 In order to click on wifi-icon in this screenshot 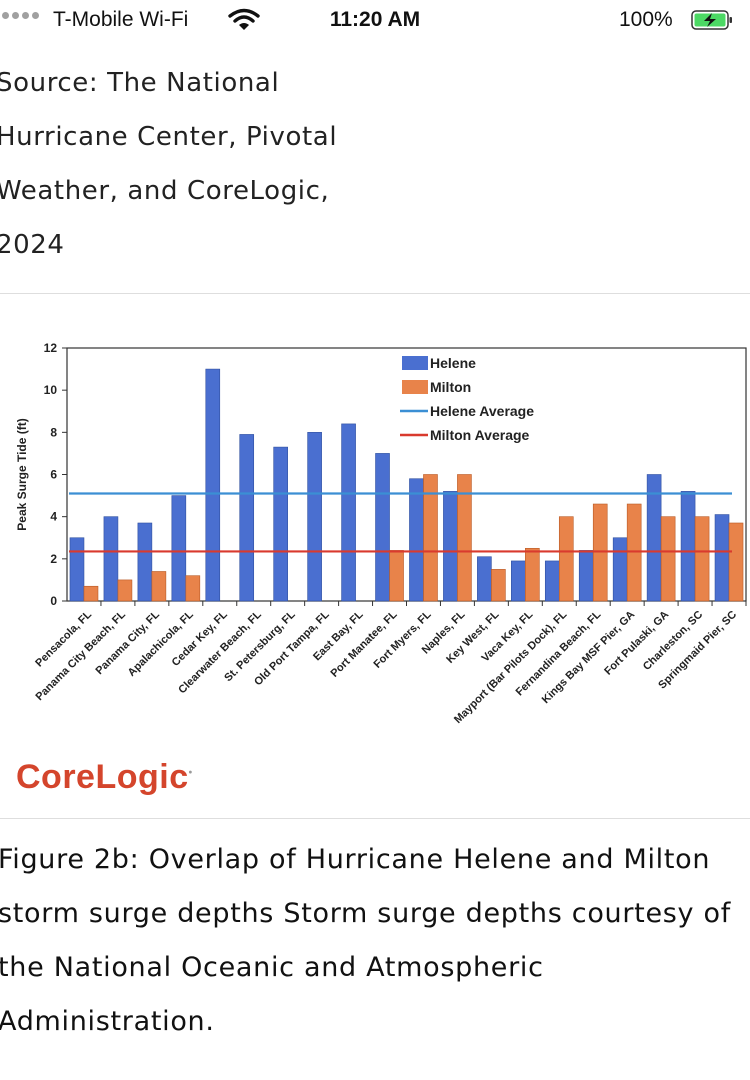, I will do `click(244, 19)`.